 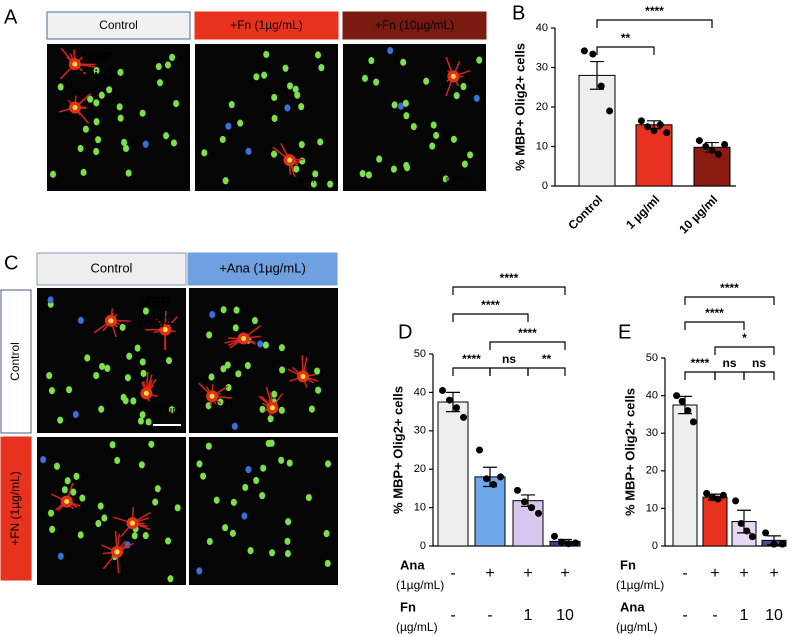 I want to click on significance-label: **, so click(x=626, y=38).